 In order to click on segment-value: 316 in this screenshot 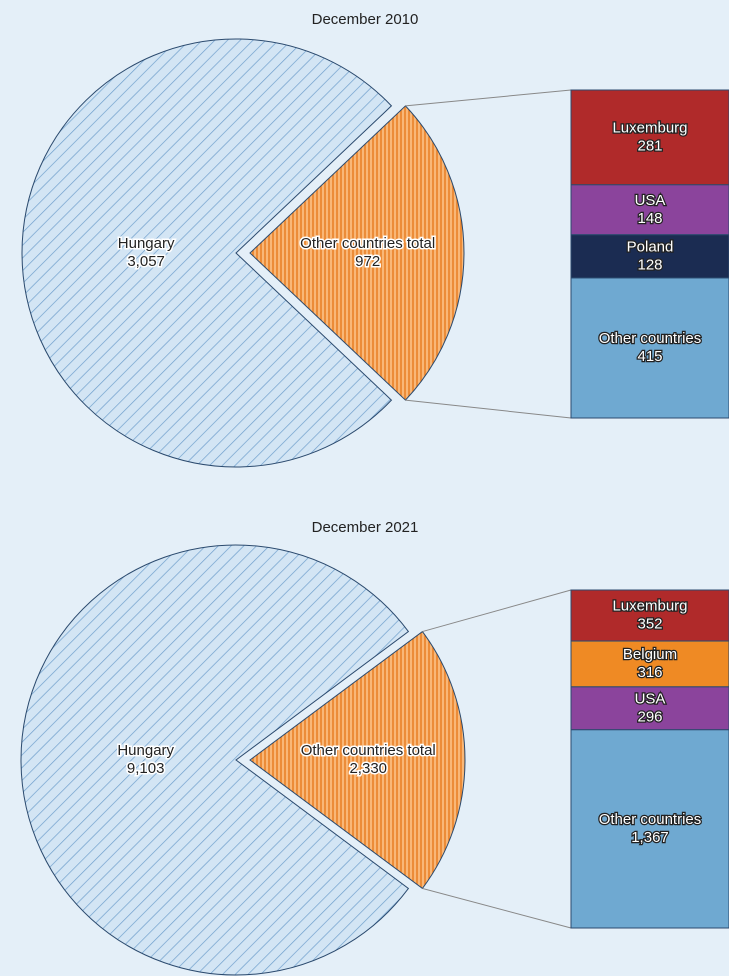, I will do `click(649, 672)`.